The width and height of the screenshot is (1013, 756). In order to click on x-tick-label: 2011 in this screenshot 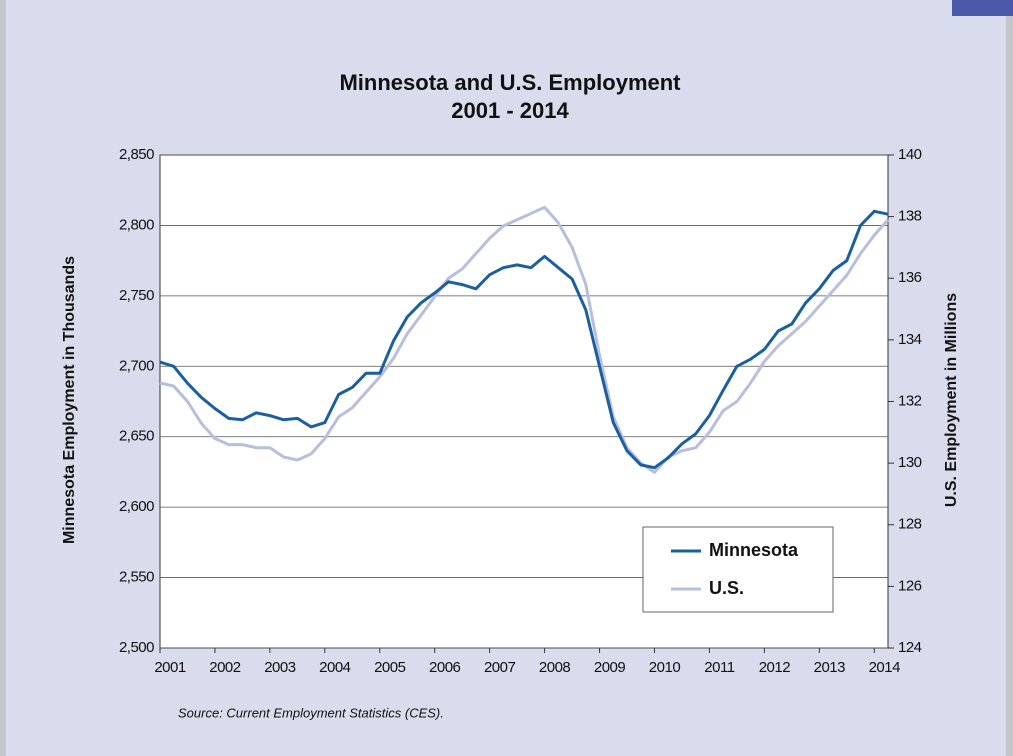, I will do `click(719, 667)`.